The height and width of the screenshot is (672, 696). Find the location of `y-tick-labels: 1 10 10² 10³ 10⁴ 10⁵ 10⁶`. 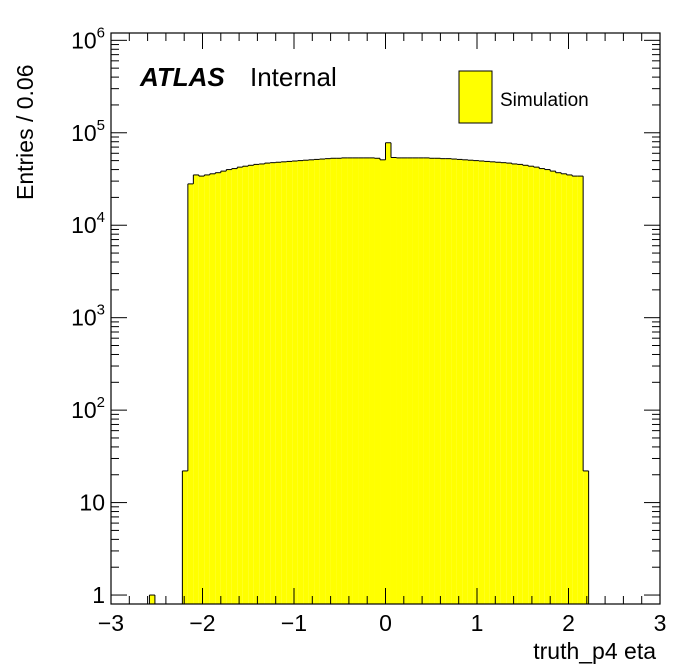

y-tick-labels: 1 10 10² 10³ 10⁴ 10⁵ 10⁶ is located at coordinates (88, 316).